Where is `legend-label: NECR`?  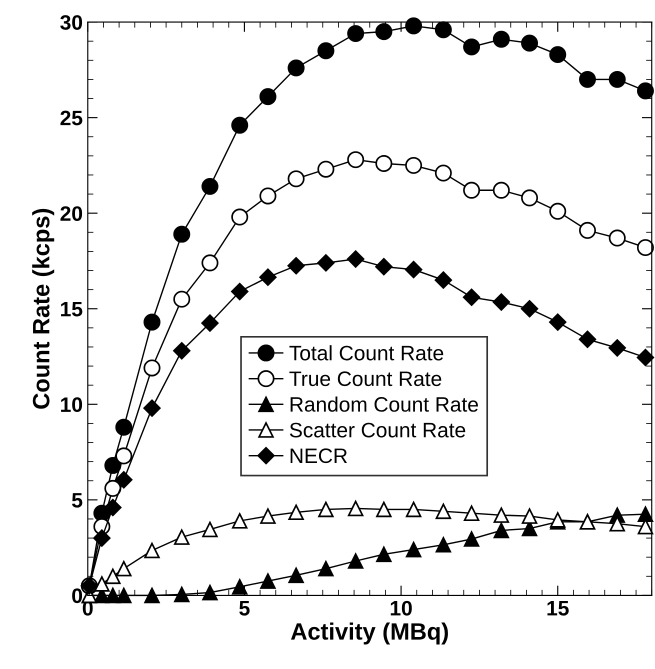 legend-label: NECR is located at coordinates (319, 456).